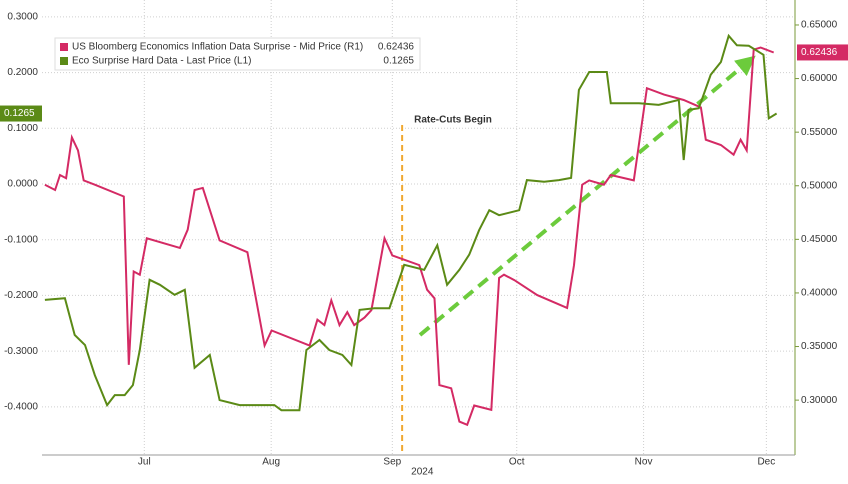 The width and height of the screenshot is (848, 484). Describe the element at coordinates (21, 351) in the screenshot. I see `y-tick-label: -0.3000` at that location.